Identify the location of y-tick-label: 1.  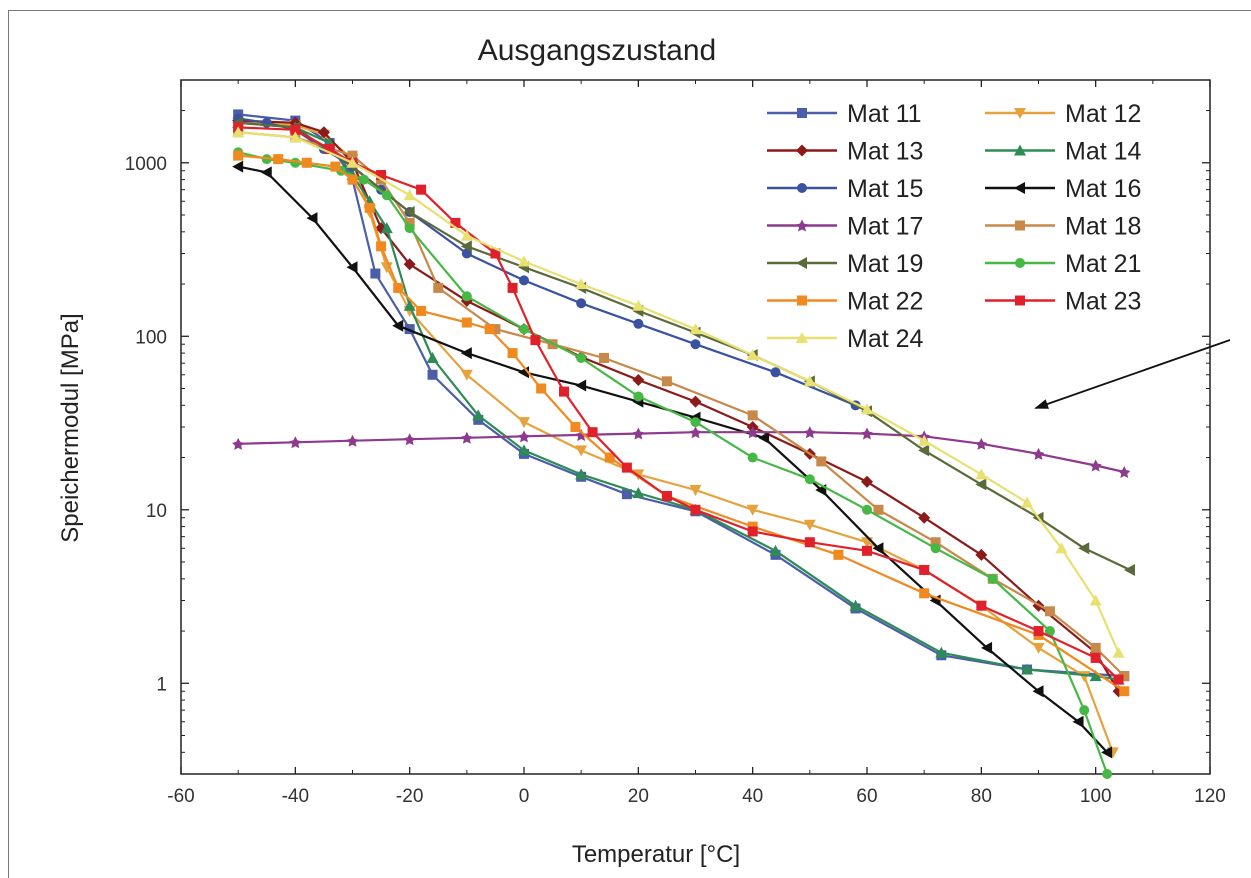
(161, 684).